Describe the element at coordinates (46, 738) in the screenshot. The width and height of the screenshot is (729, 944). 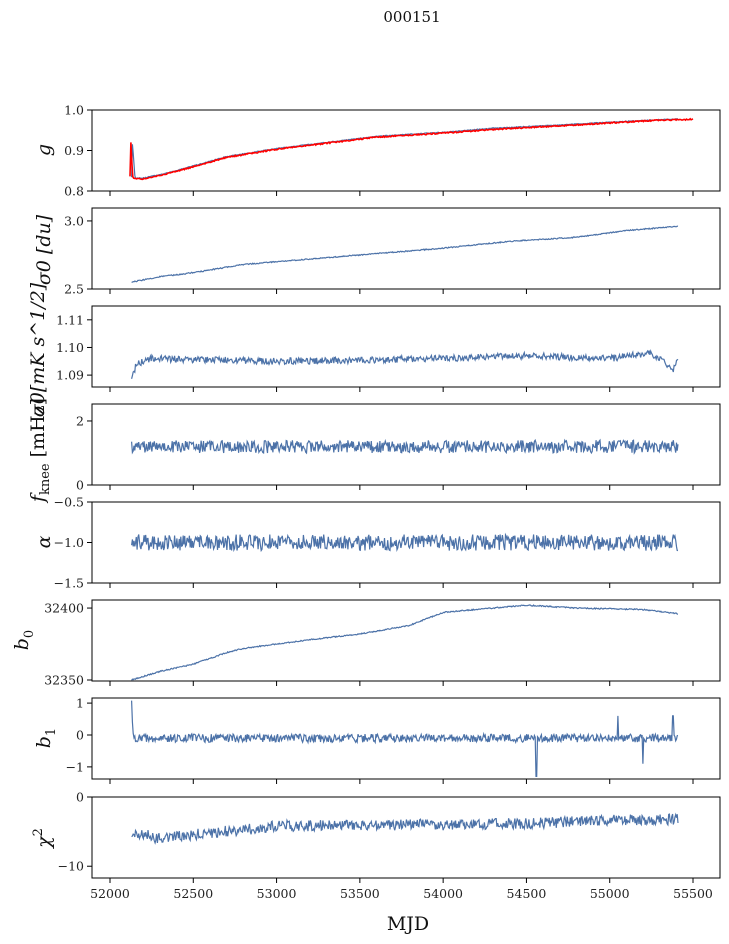
I see `y-axis-label: b1` at that location.